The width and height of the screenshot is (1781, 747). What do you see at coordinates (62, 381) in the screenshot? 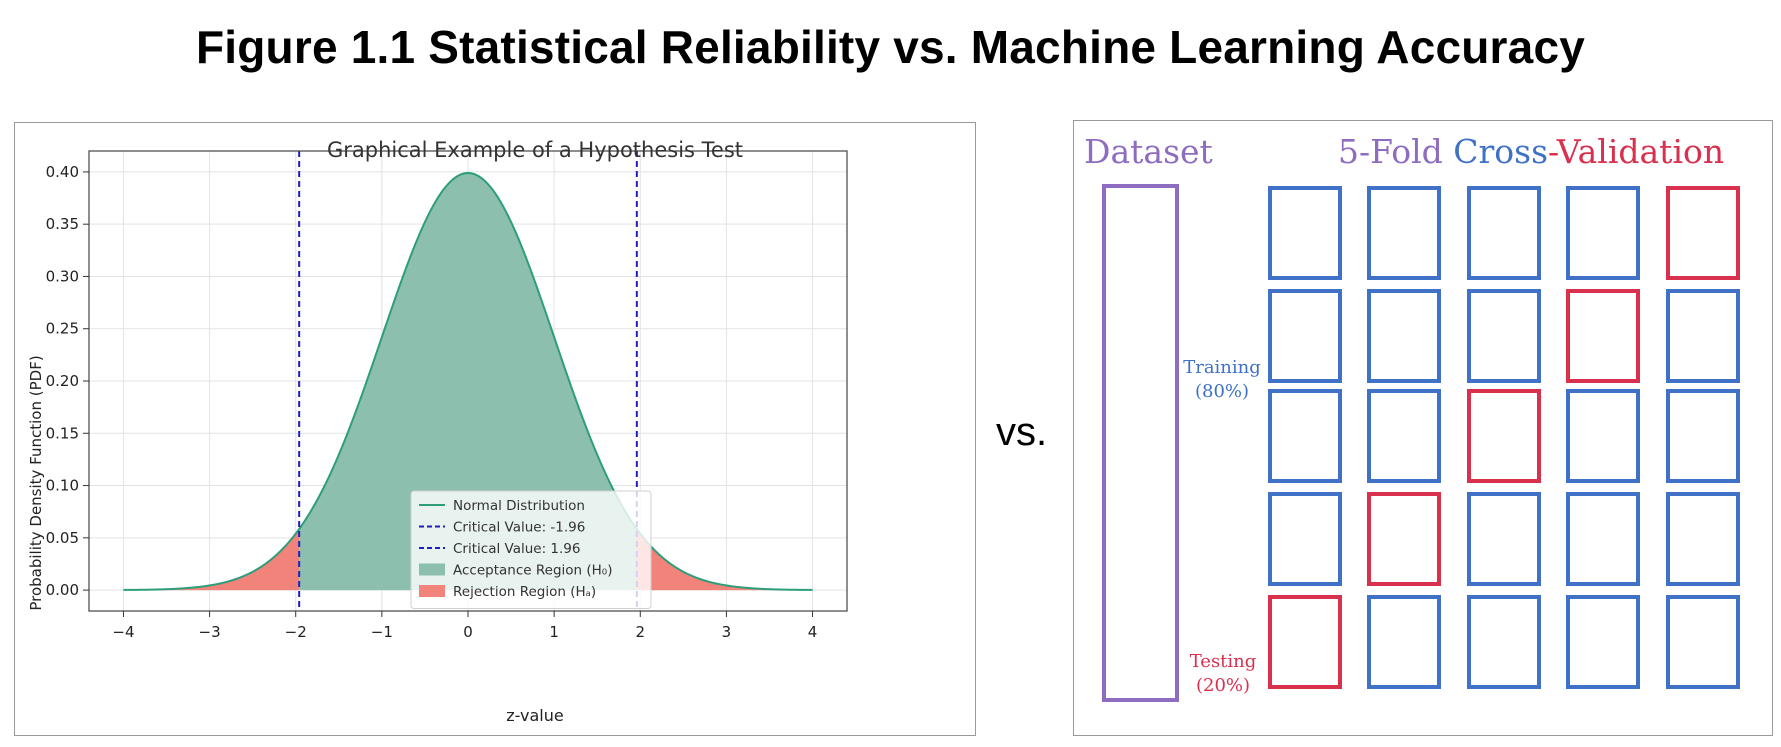
I see `y-tick-label: 0.20` at bounding box center [62, 381].